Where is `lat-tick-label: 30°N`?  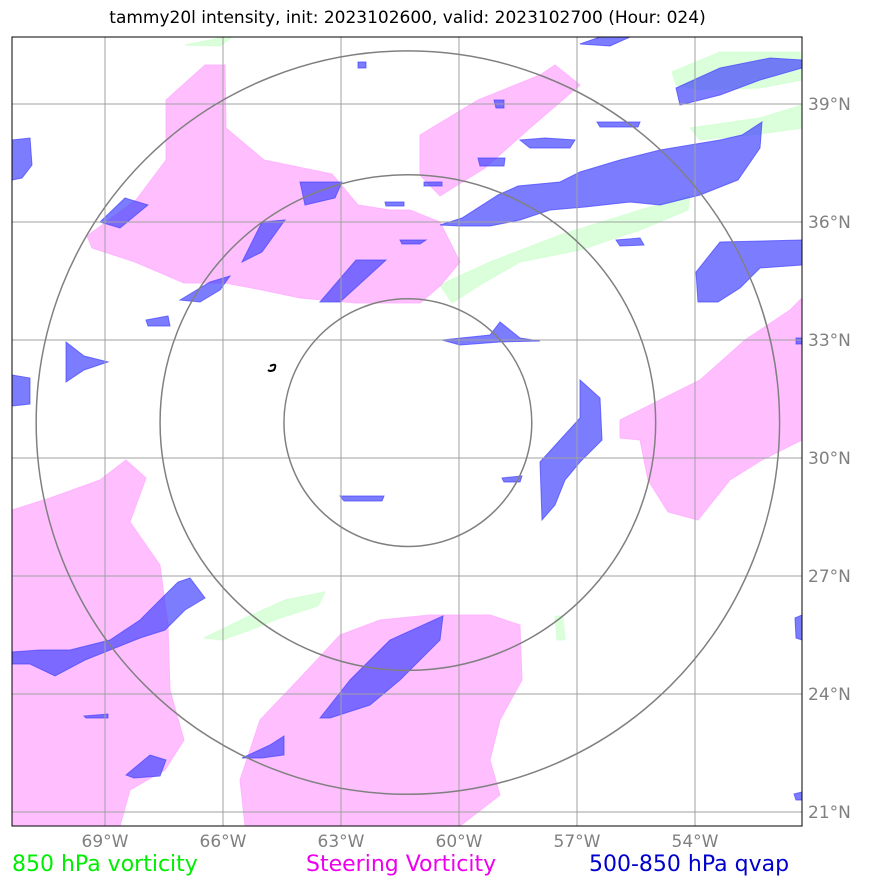 lat-tick-label: 30°N is located at coordinates (829, 459).